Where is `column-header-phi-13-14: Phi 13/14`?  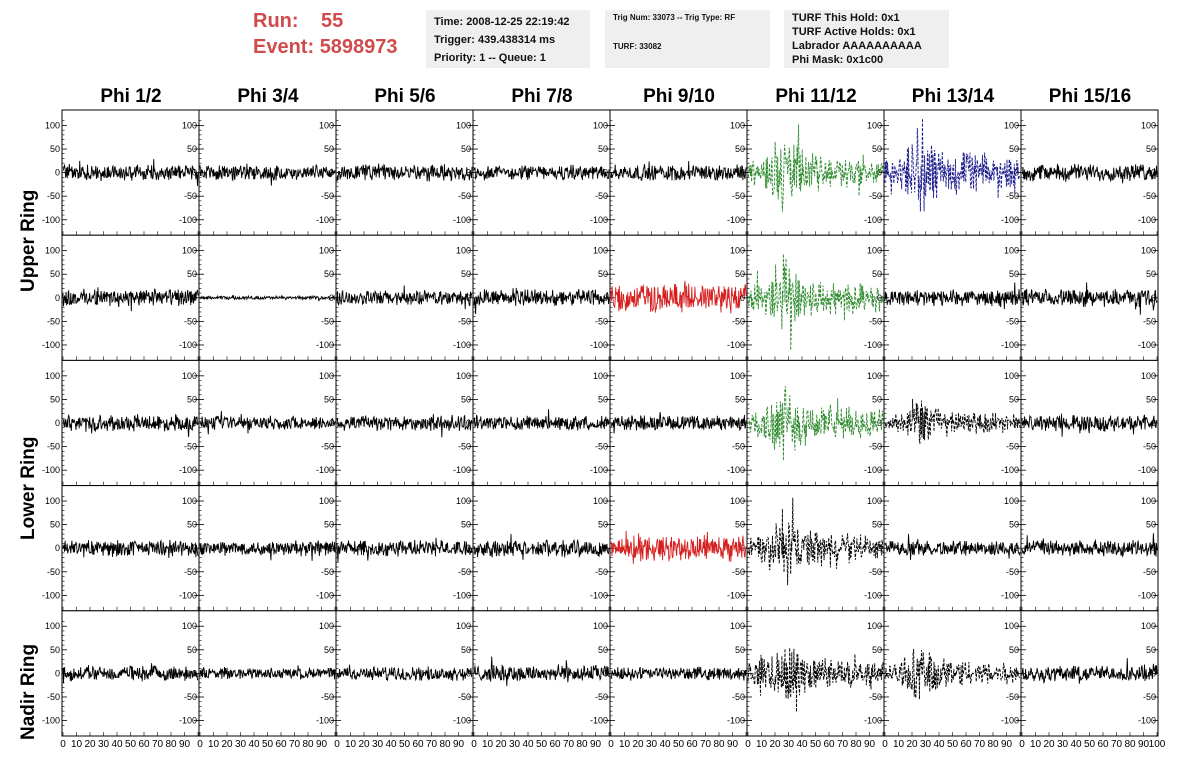 column-header-phi-13-14: Phi 13/14 is located at coordinates (953, 96).